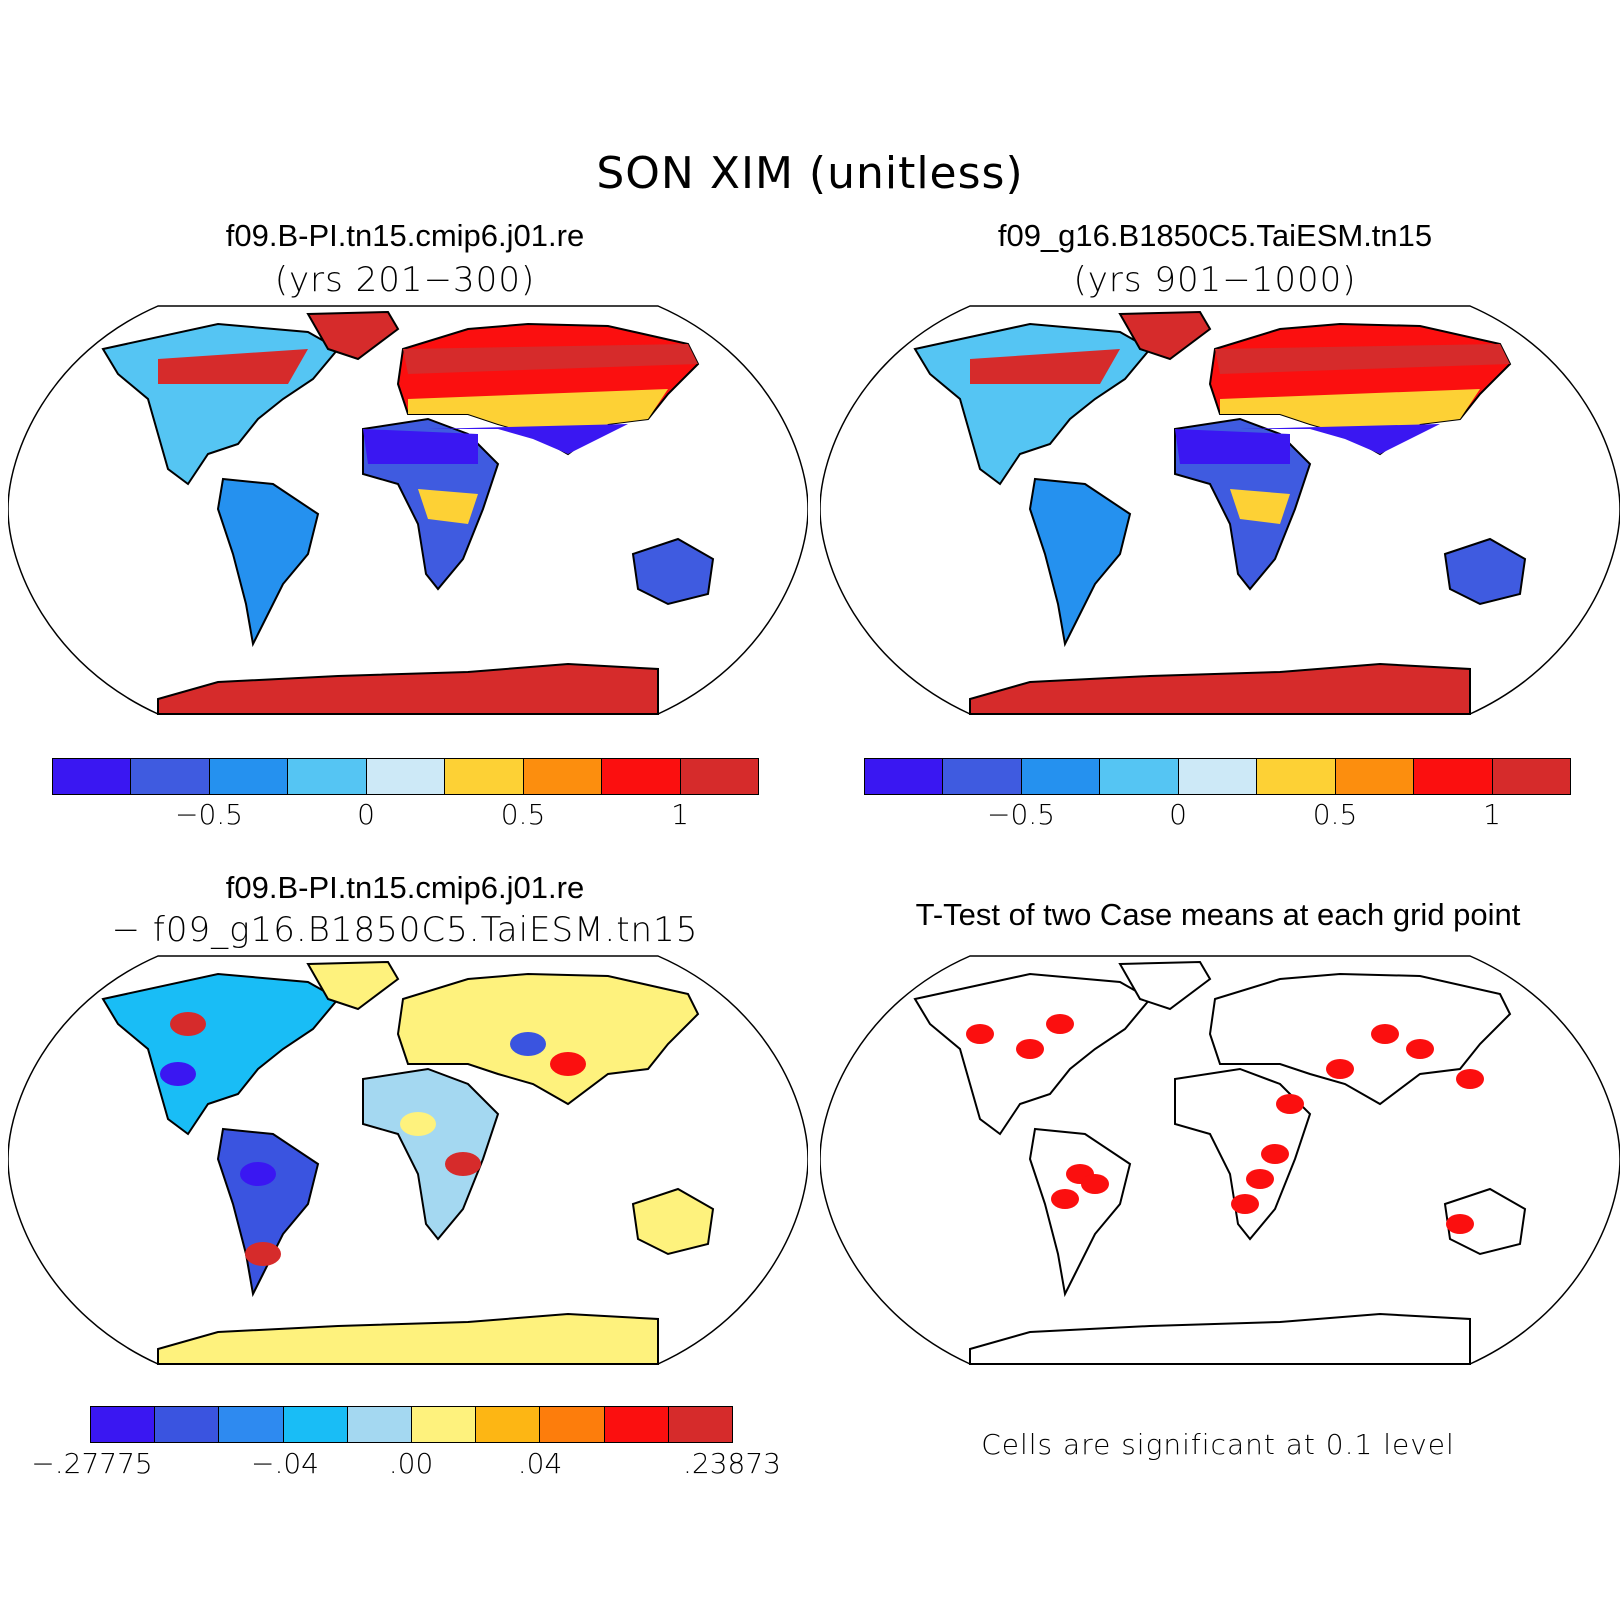  Describe the element at coordinates (405, 280) in the screenshot. I see `panel1-subtitle: (yrs 201−300)` at that location.